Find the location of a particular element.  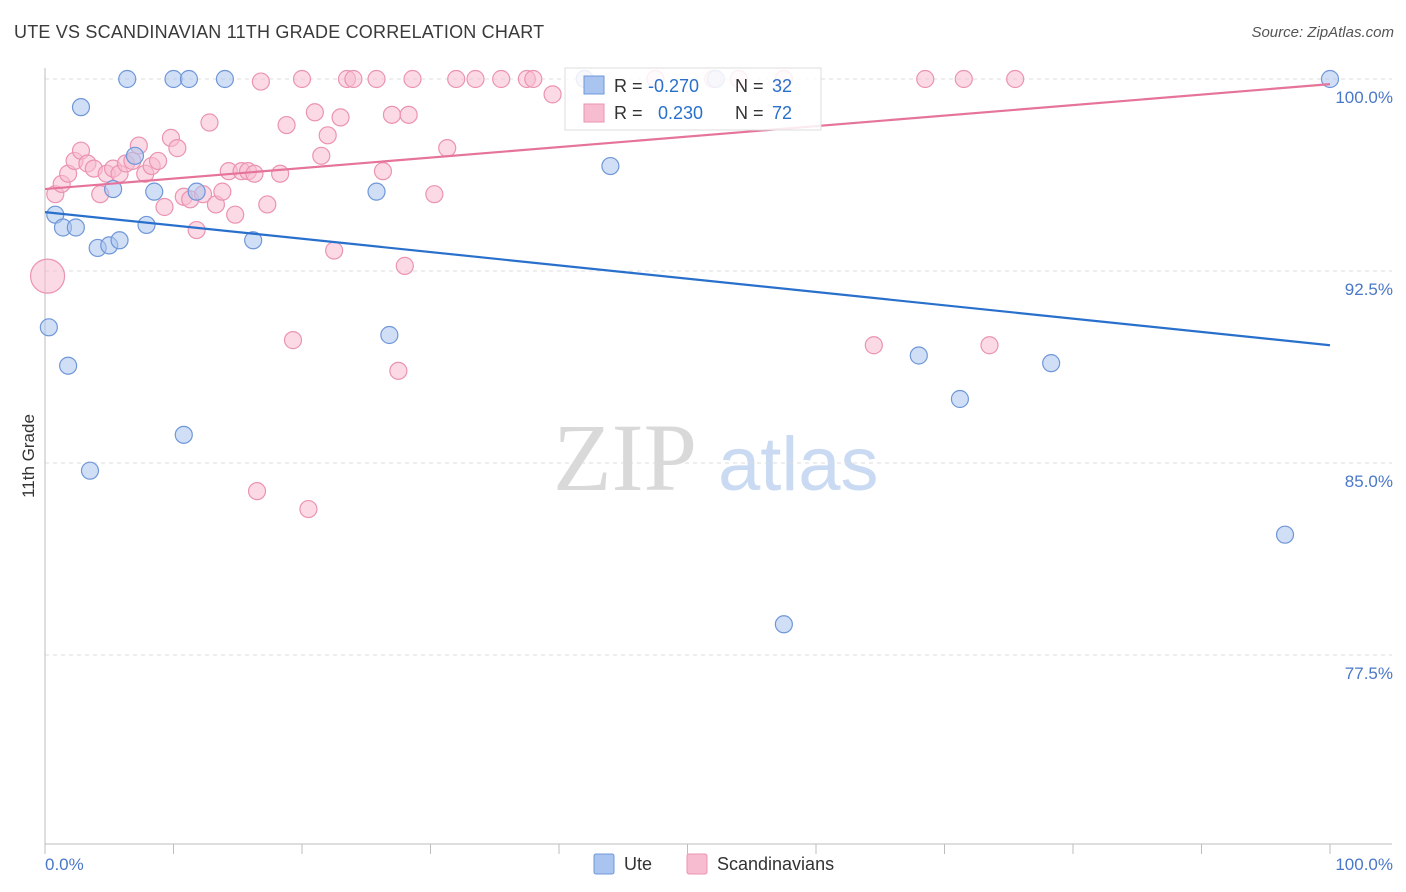

scandinavians-trend-line is located at coordinates (687, 137).